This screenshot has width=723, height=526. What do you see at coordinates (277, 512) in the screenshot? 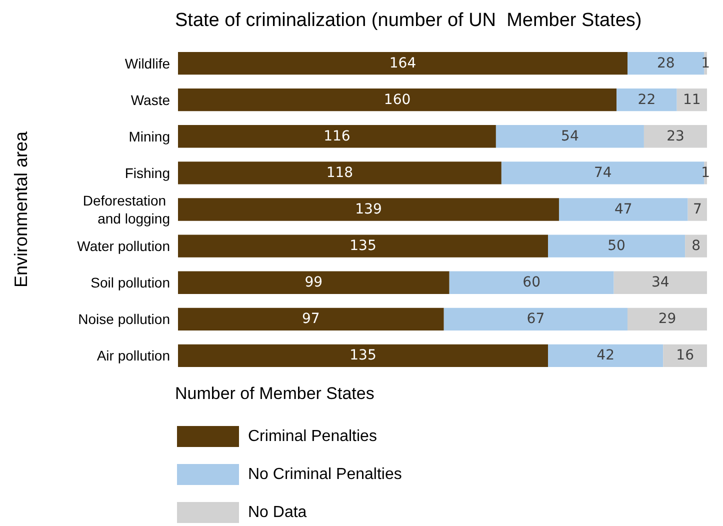
I see `legend-label: No Data` at bounding box center [277, 512].